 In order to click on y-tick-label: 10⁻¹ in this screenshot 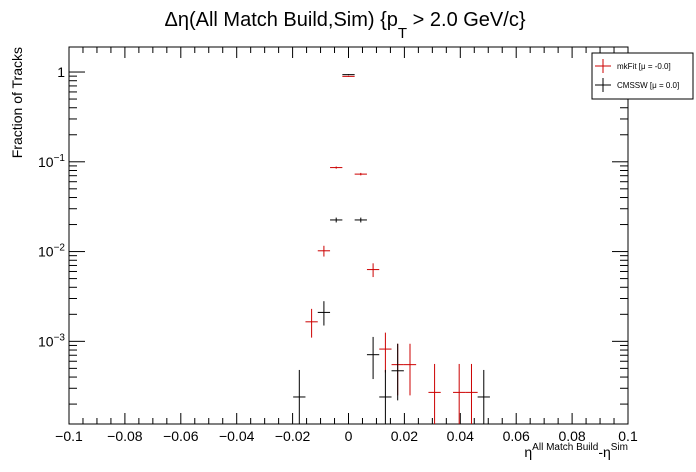, I will do `click(51, 161)`.